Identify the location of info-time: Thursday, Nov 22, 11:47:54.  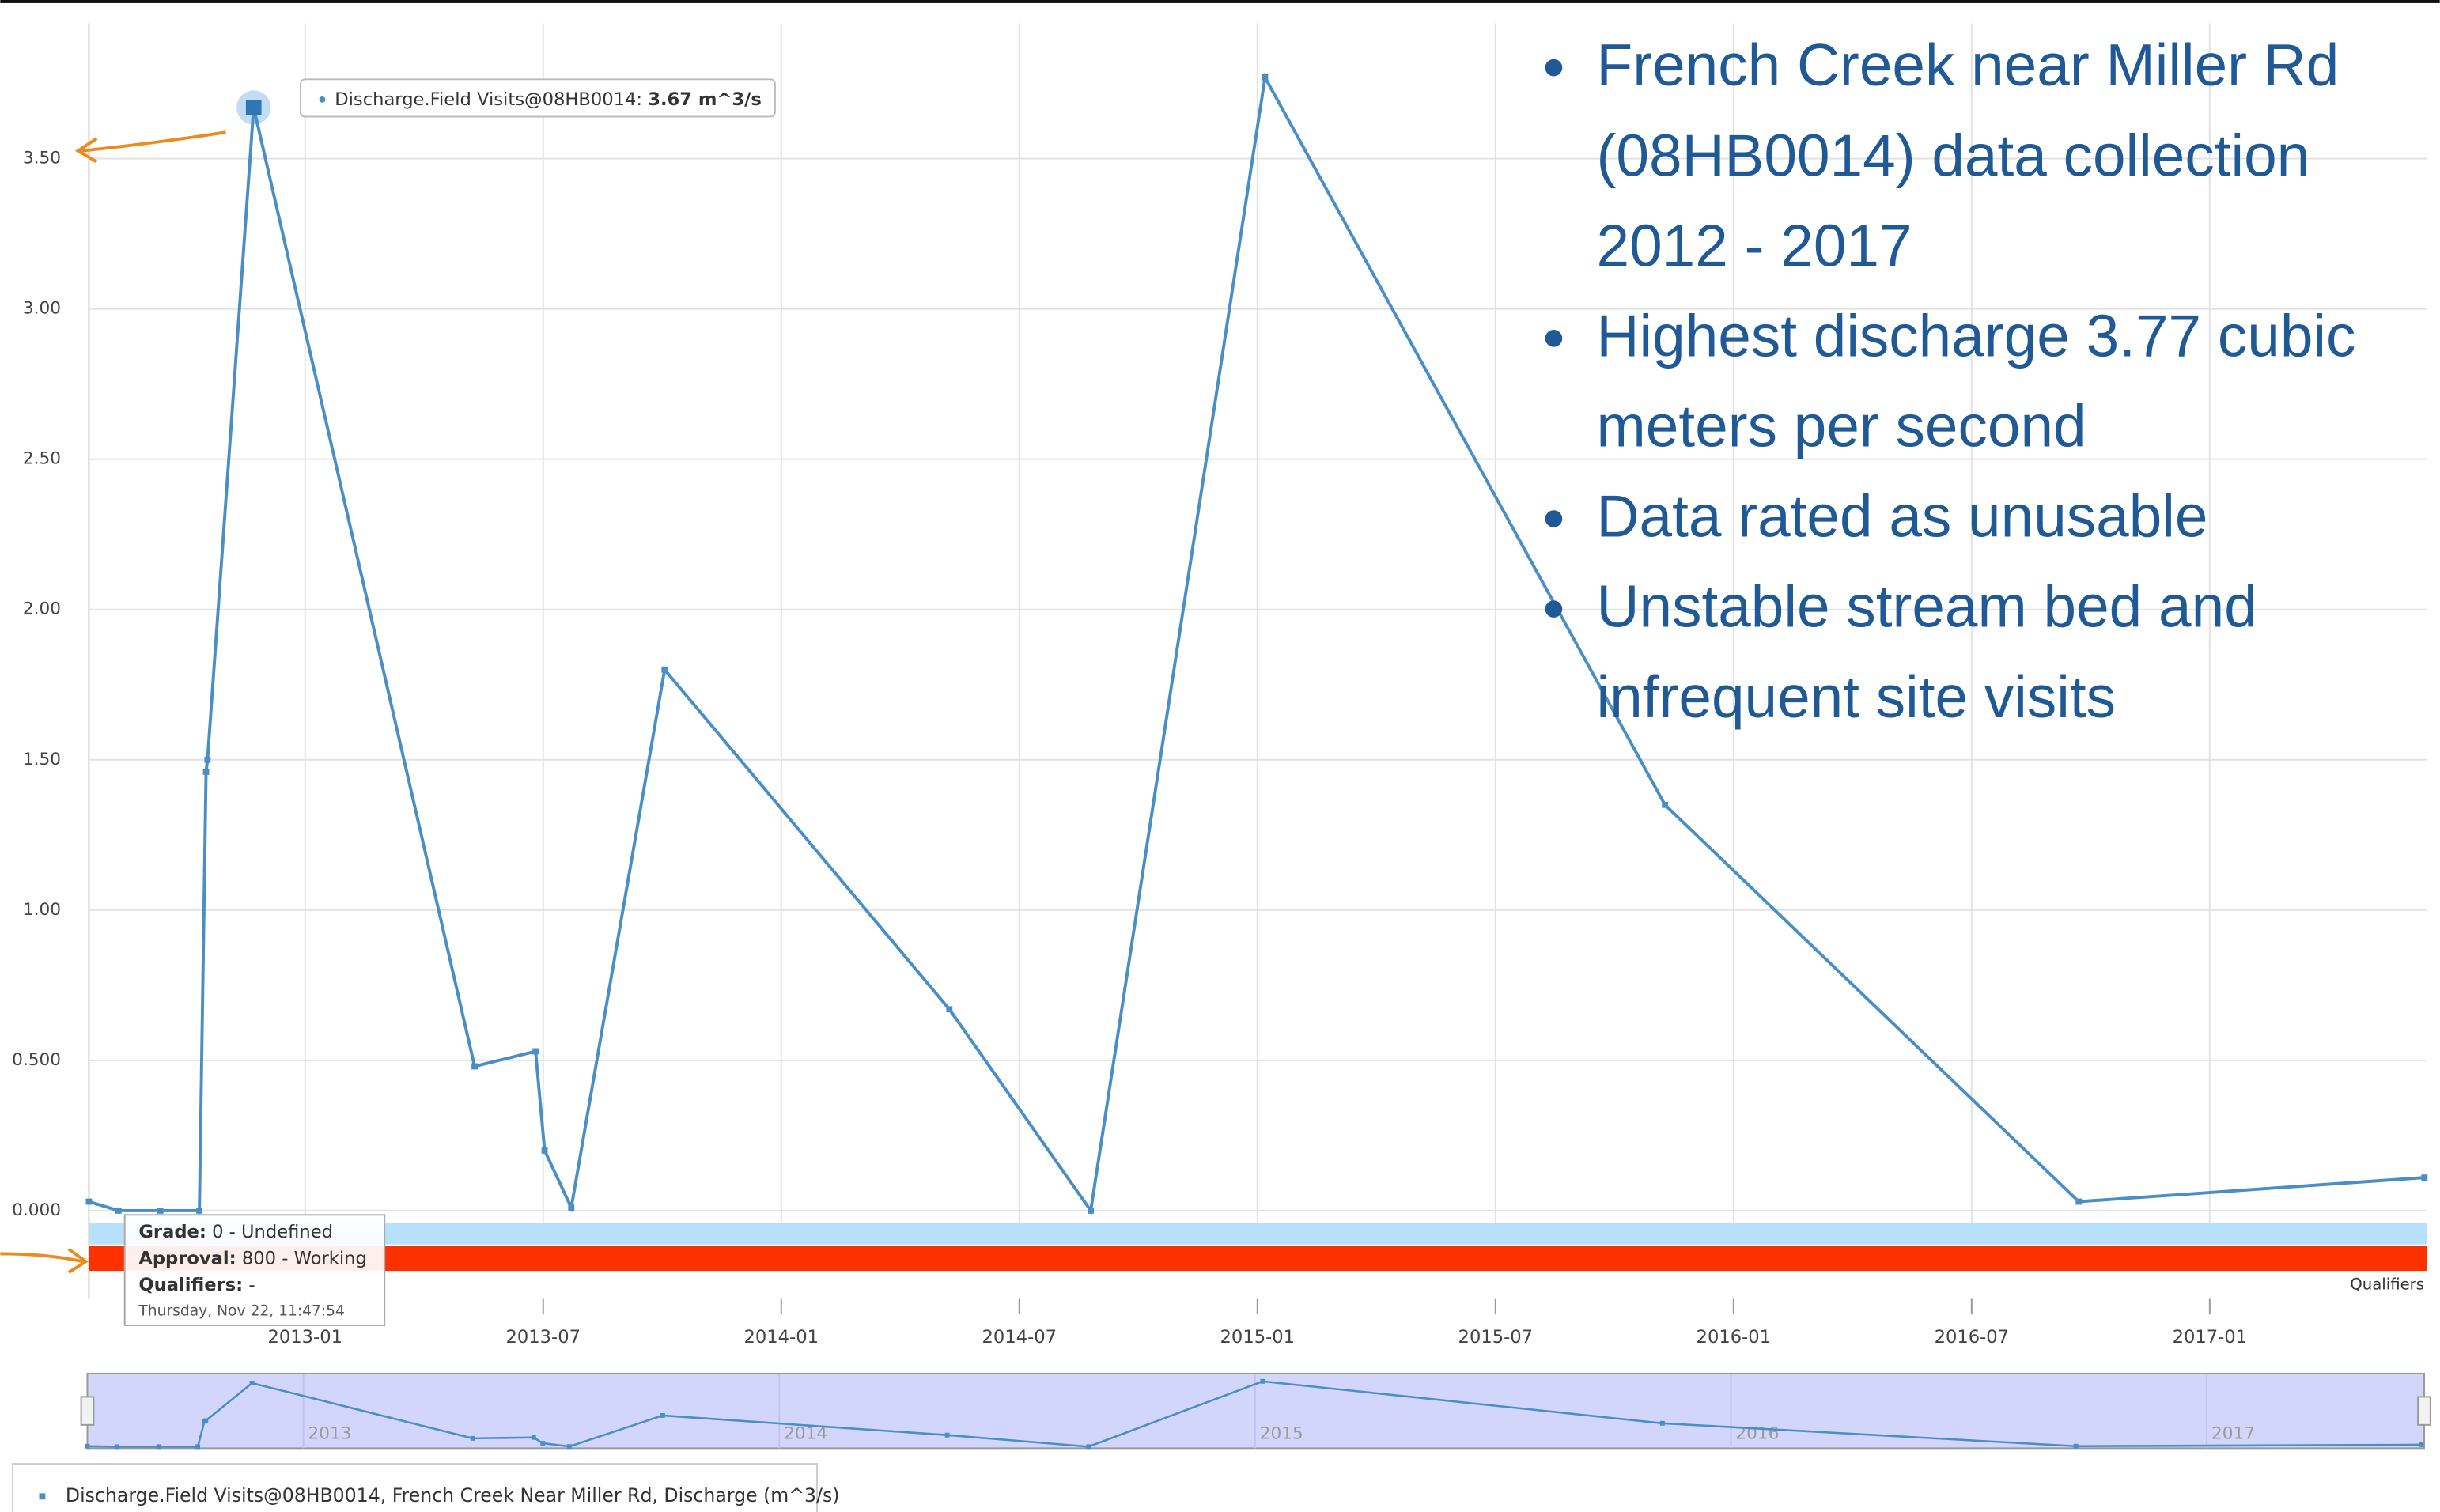
(241, 1312).